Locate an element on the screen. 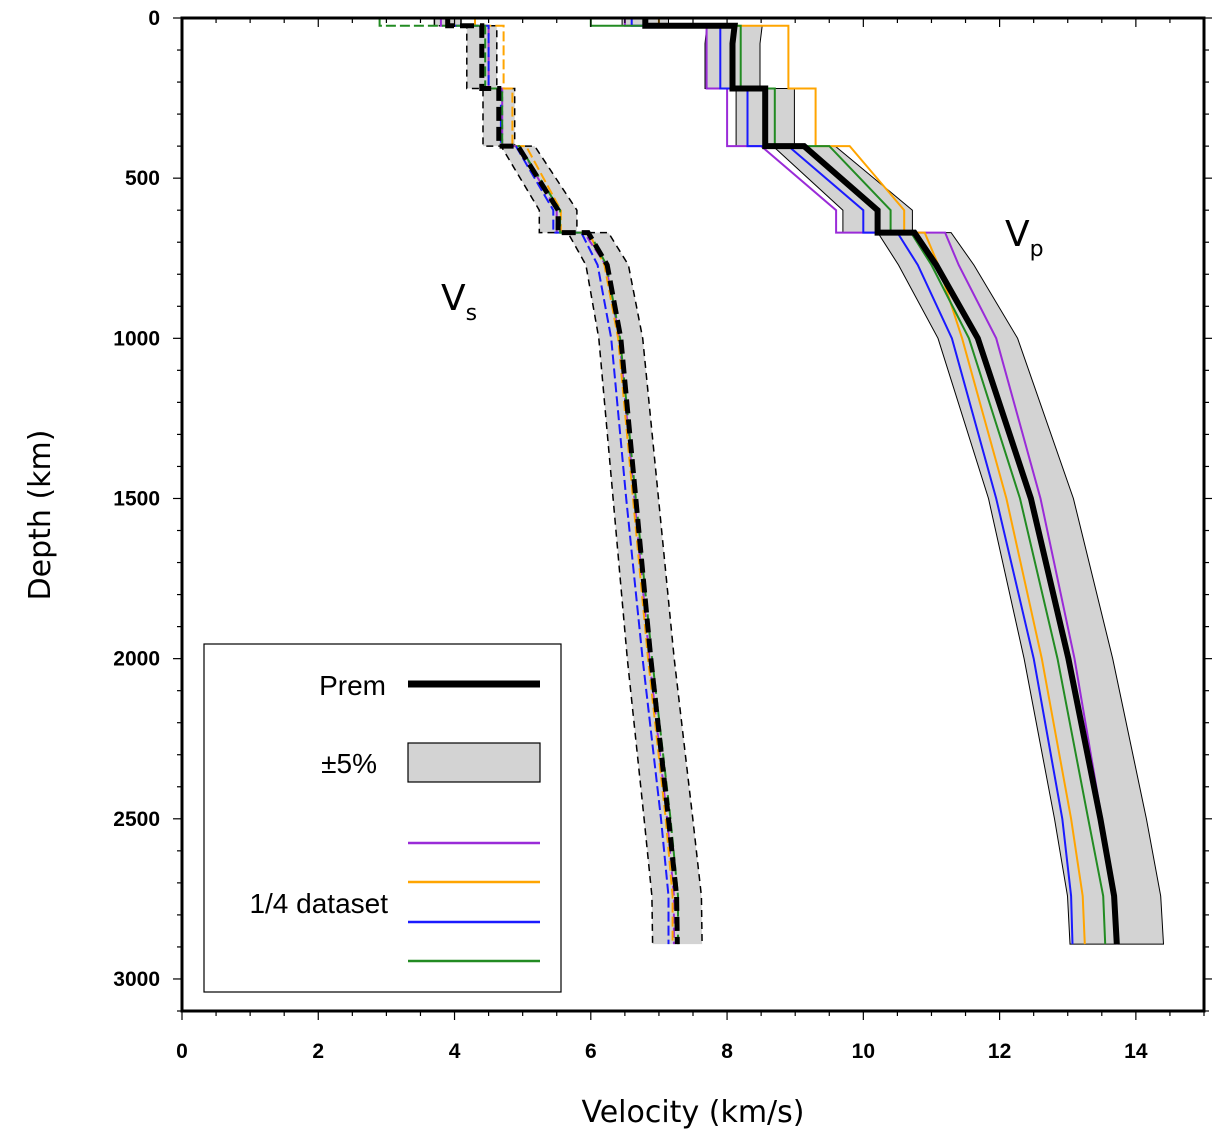 The width and height of the screenshot is (1212, 1135). legend-band-swatch is located at coordinates (474, 762).